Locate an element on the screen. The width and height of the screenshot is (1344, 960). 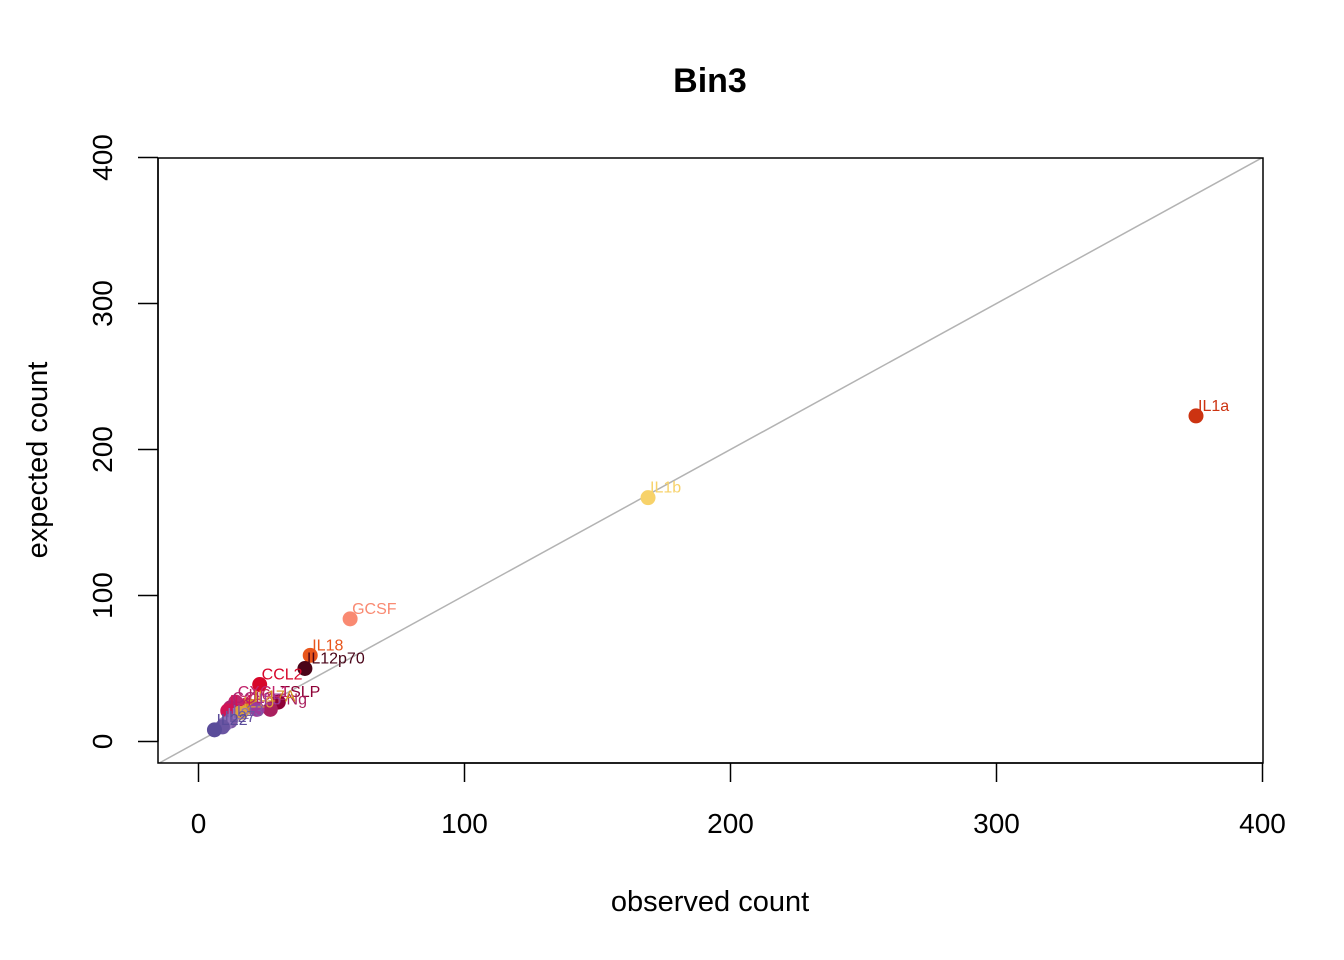
point-label: IL10 is located at coordinates (258, 702).